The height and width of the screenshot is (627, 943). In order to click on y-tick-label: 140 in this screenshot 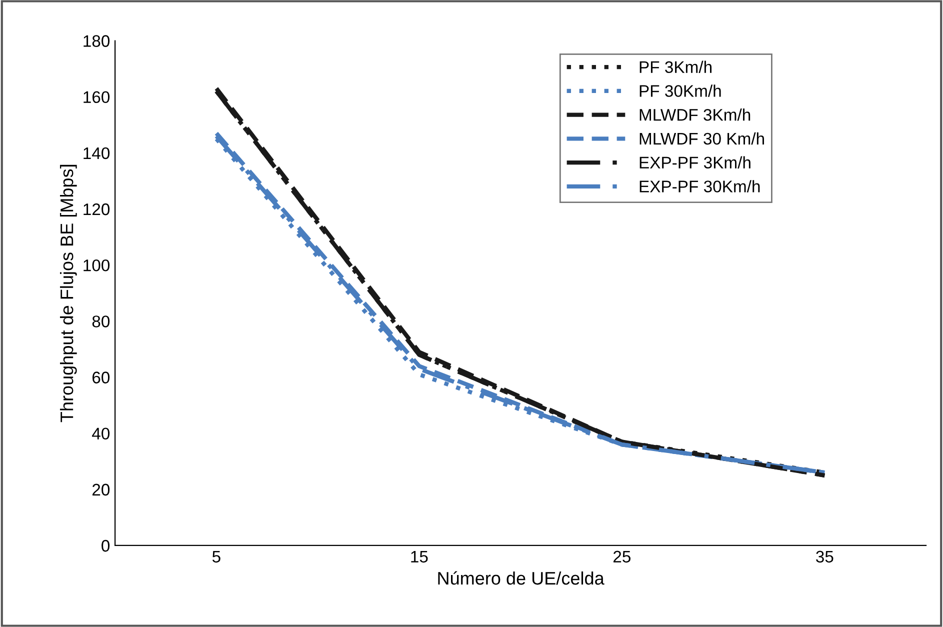, I will do `click(97, 153)`.